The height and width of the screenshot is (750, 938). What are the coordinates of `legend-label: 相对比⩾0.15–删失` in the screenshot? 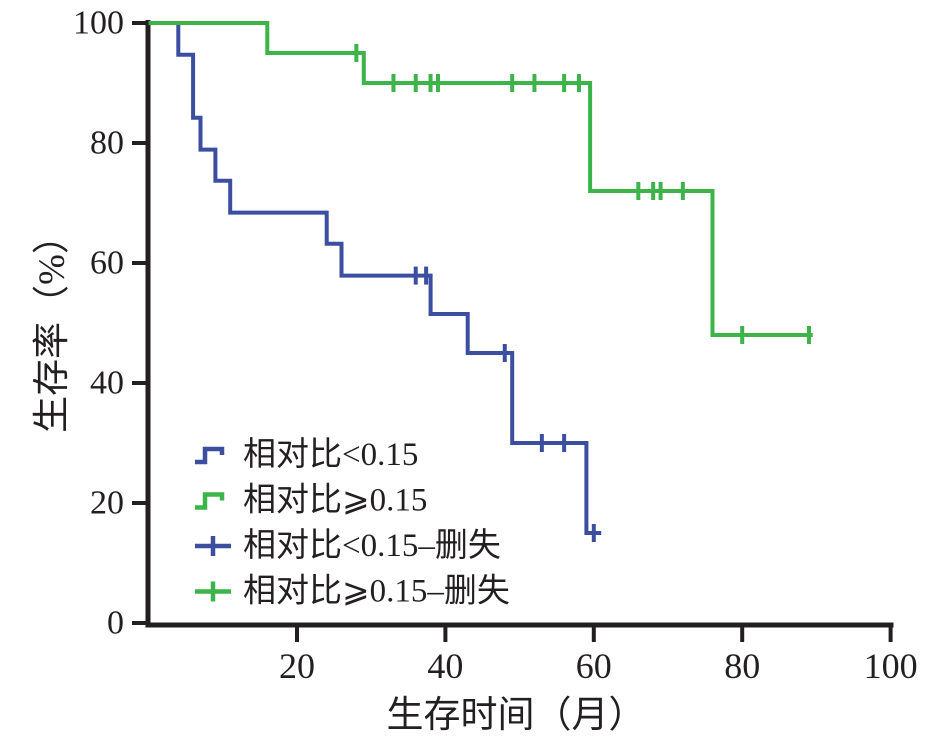 It's located at (376, 591).